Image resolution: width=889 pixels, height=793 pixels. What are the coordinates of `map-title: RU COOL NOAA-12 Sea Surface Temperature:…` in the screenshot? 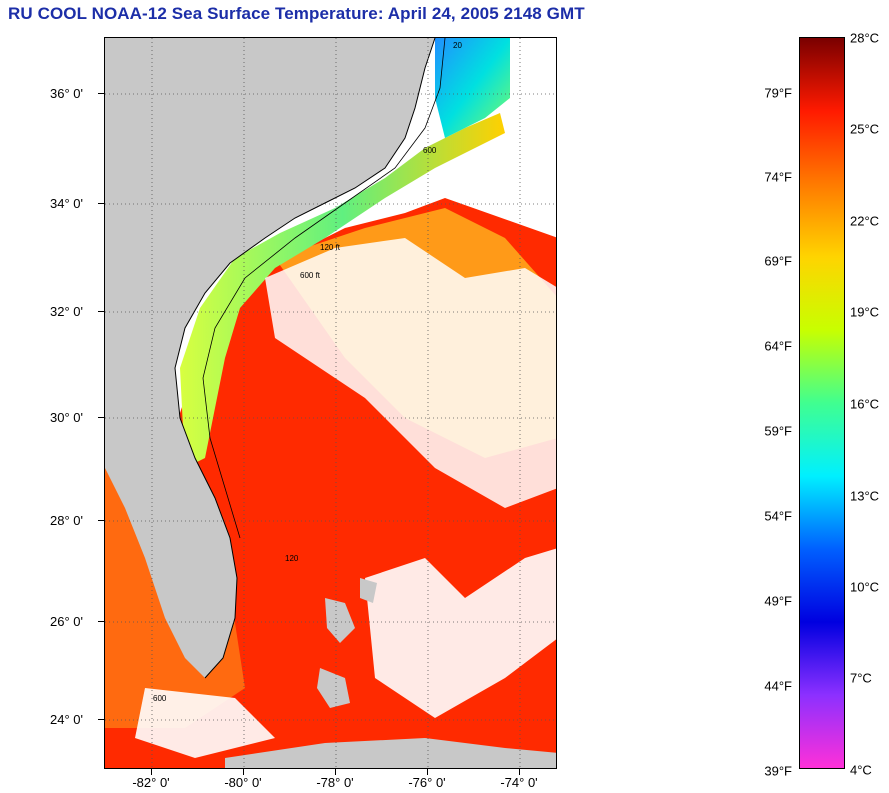 It's located at (296, 13).